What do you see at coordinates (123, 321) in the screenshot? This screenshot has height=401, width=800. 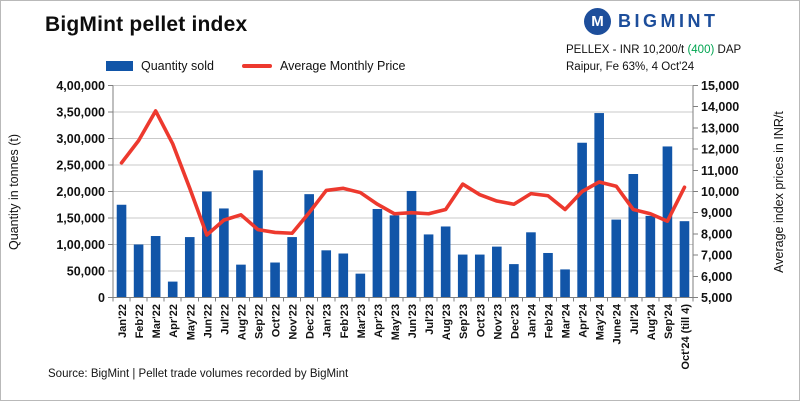 I see `x-axis-label: Jan'22` at bounding box center [123, 321].